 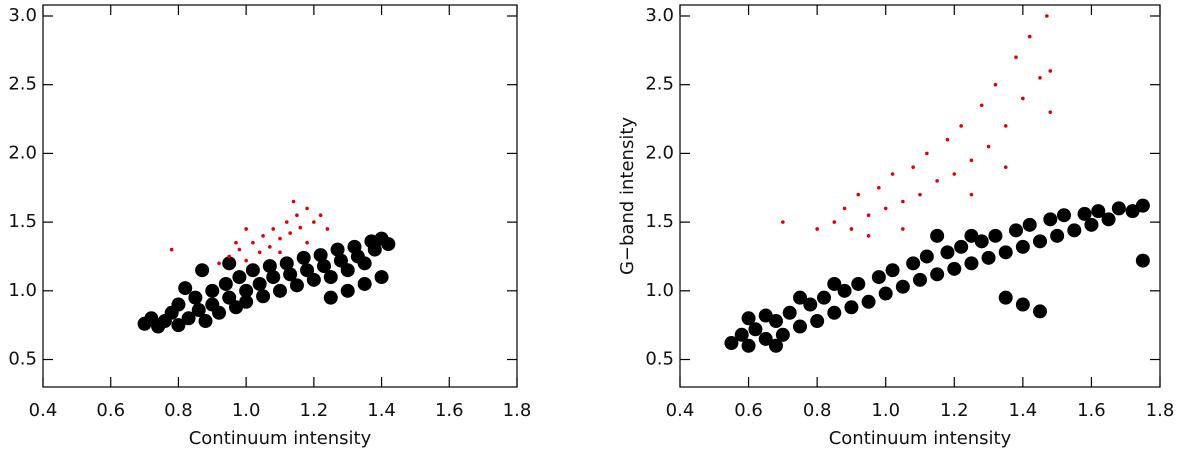 I want to click on x-tick-label: 1.8, so click(x=517, y=410).